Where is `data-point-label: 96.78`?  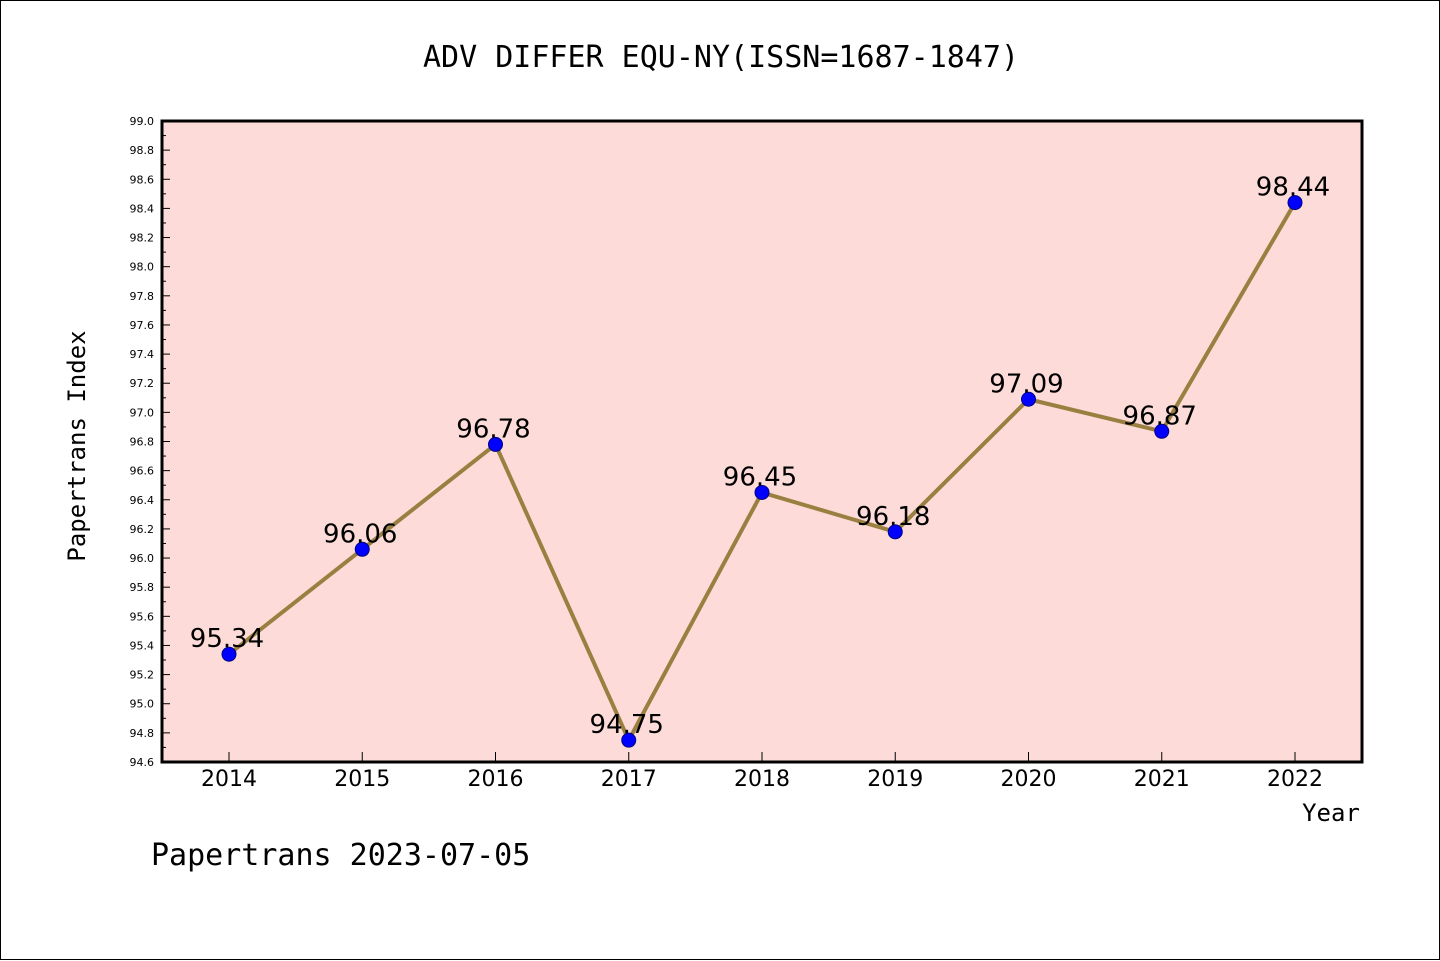 data-point-label: 96.78 is located at coordinates (493, 429).